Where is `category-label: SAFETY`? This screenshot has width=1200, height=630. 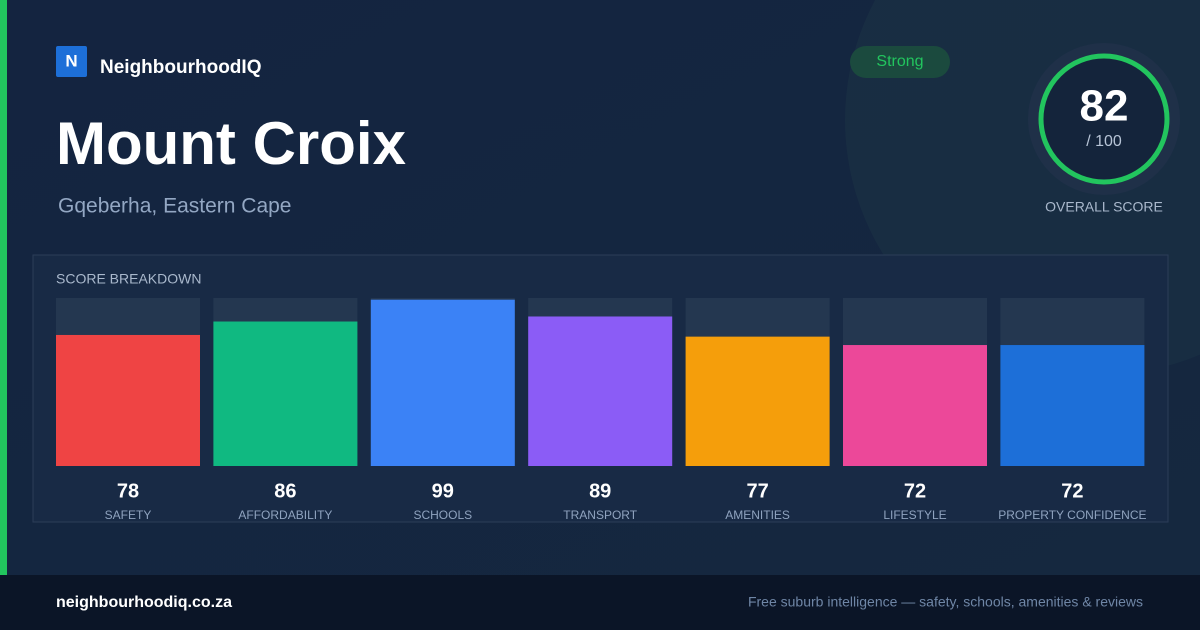
category-label: SAFETY is located at coordinates (128, 515).